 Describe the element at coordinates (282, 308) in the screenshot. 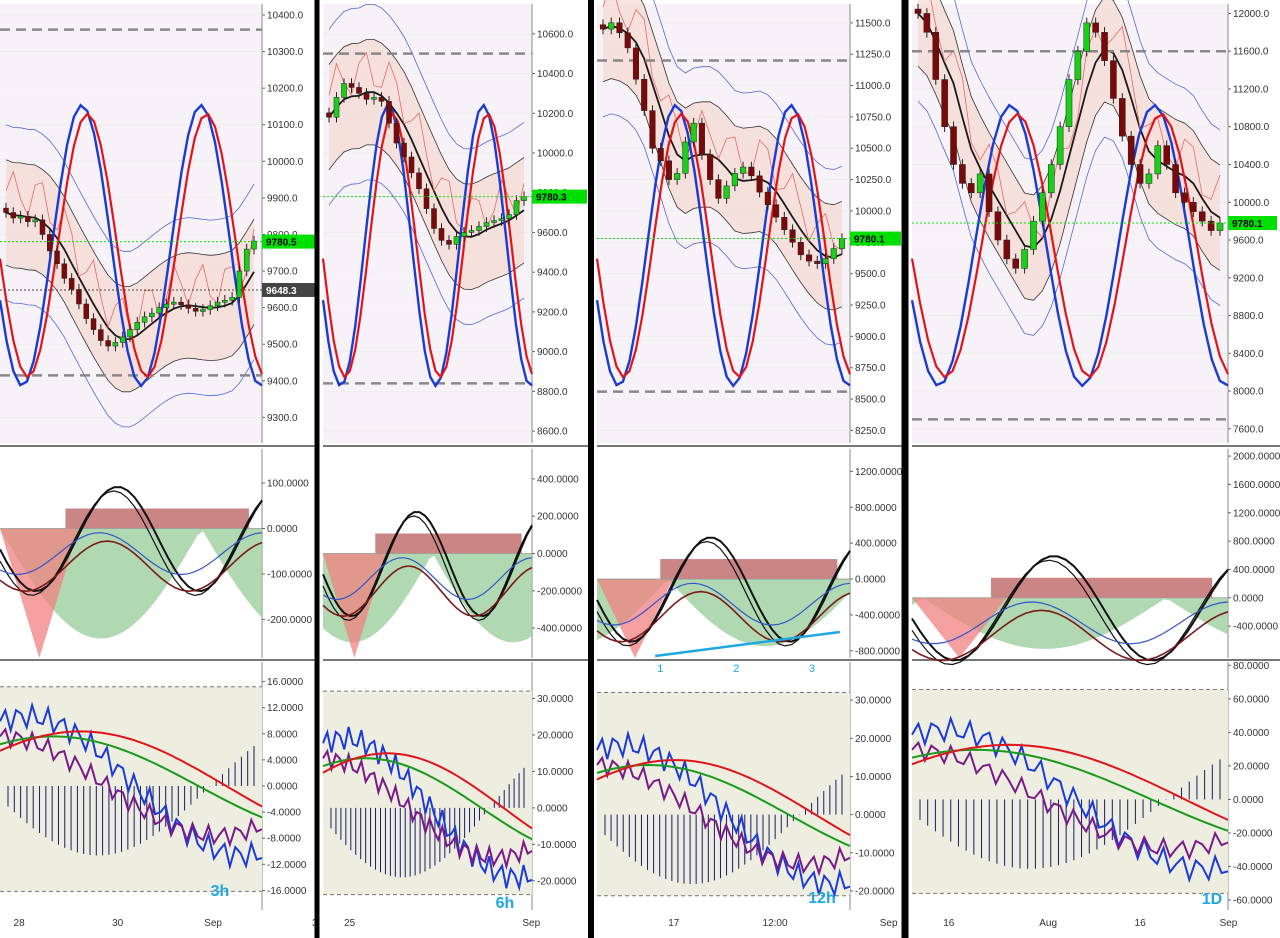

I see `price-tick-label: 9600.0` at that location.